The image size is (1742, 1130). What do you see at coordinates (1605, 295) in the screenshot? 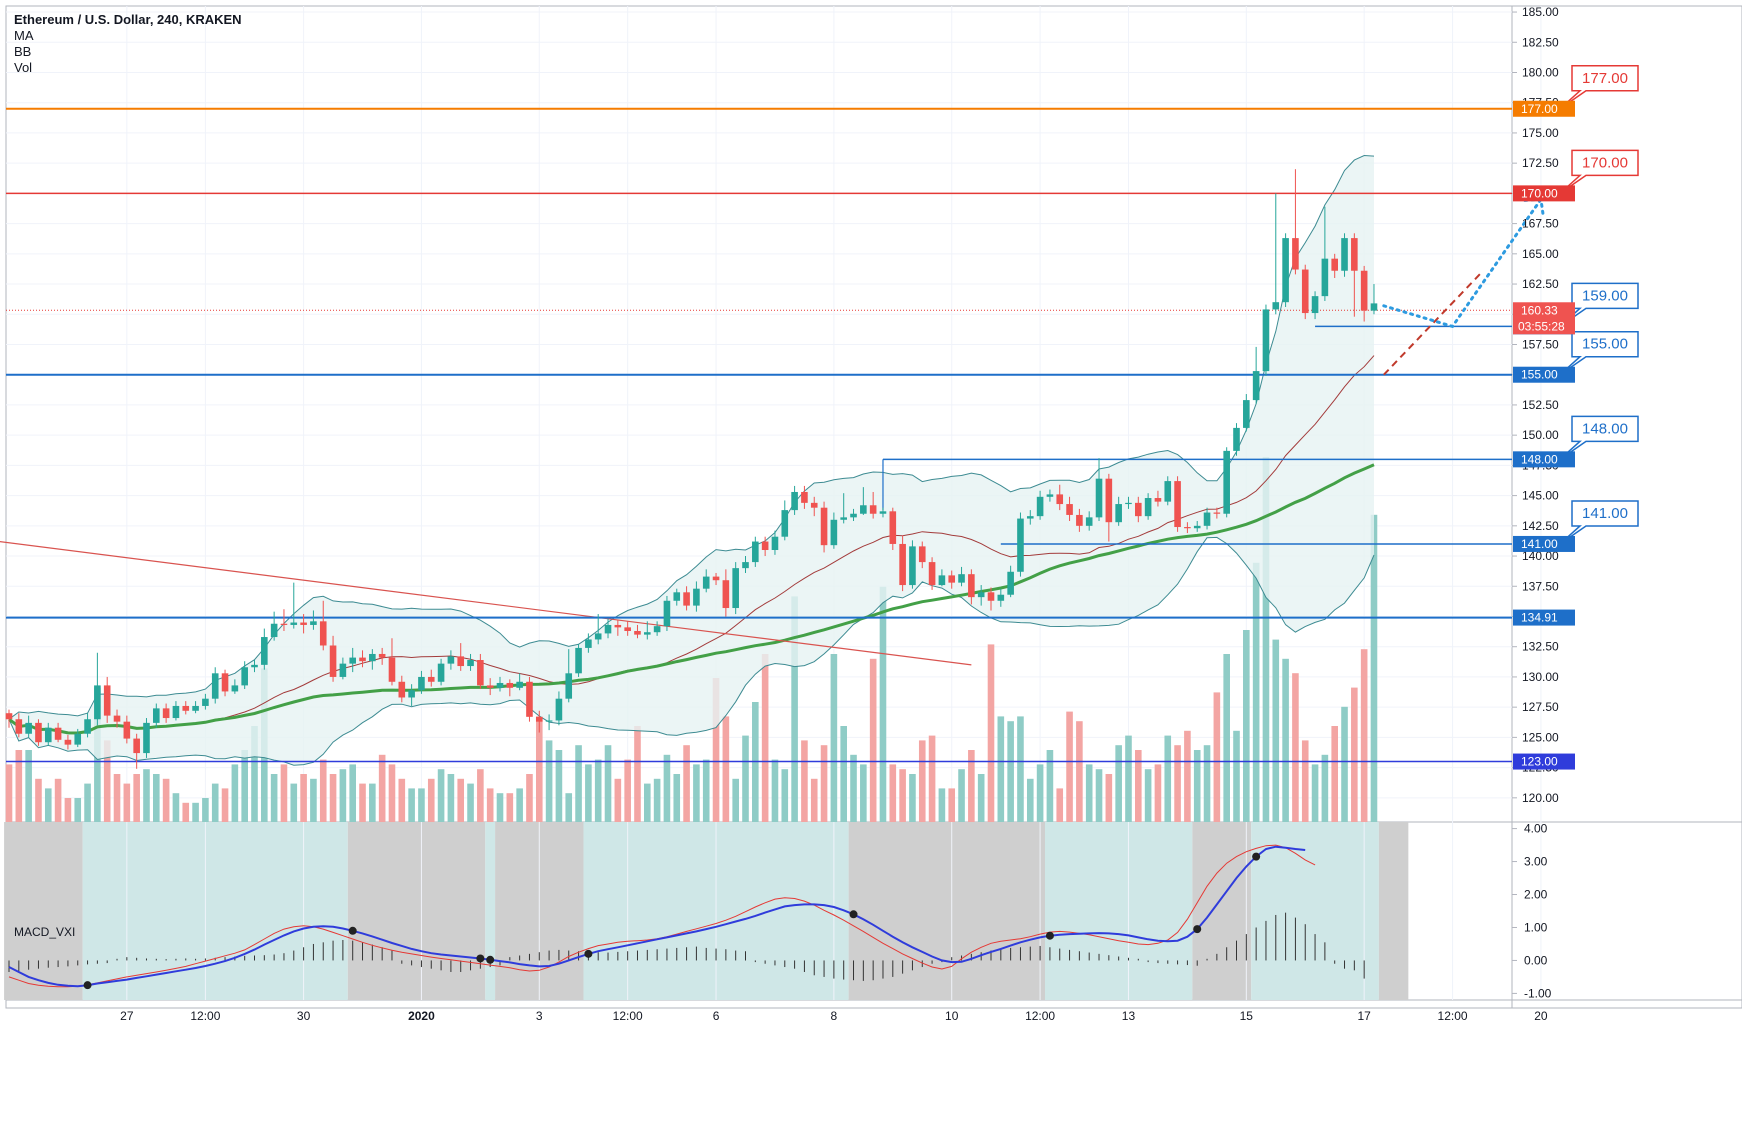
I see `callout-label: 159.00` at bounding box center [1605, 295].